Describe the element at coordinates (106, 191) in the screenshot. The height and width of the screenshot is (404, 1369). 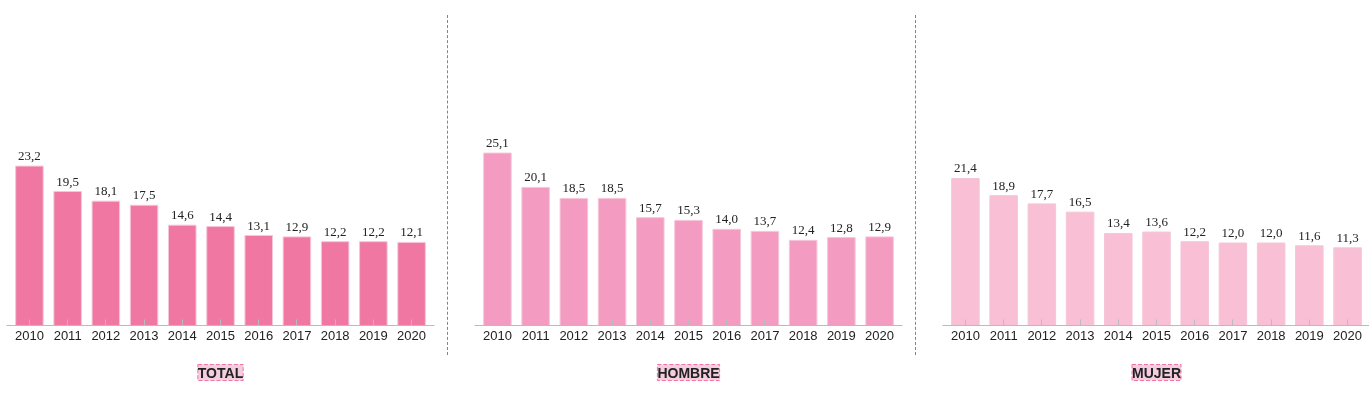
I see `data-label: 18,1` at that location.